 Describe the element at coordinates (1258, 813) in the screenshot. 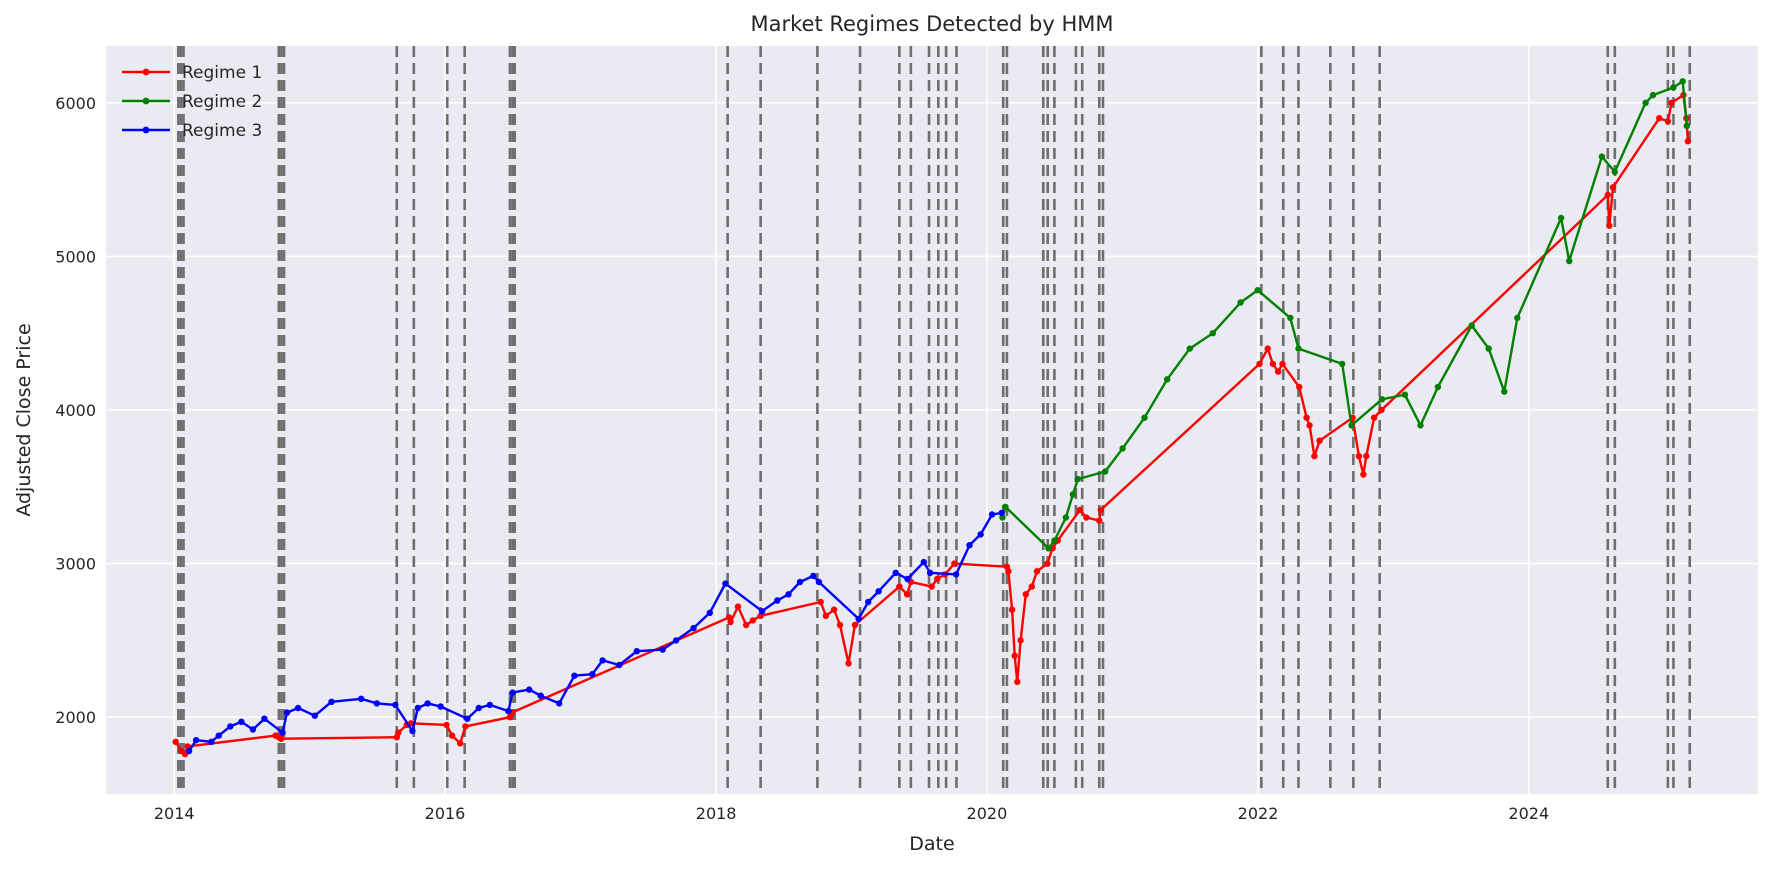

I see `x-tick-label: 2022` at that location.